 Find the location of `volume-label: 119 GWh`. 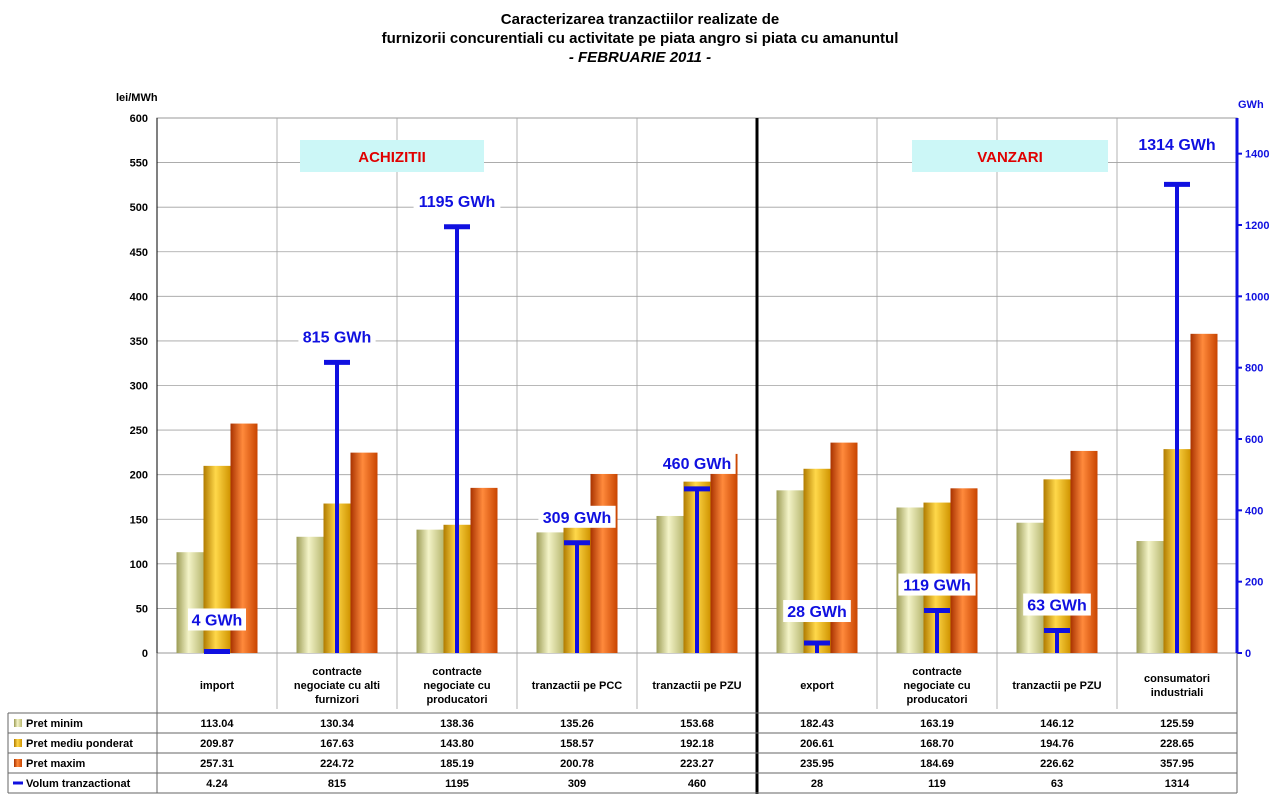

volume-label: 119 GWh is located at coordinates (937, 586).